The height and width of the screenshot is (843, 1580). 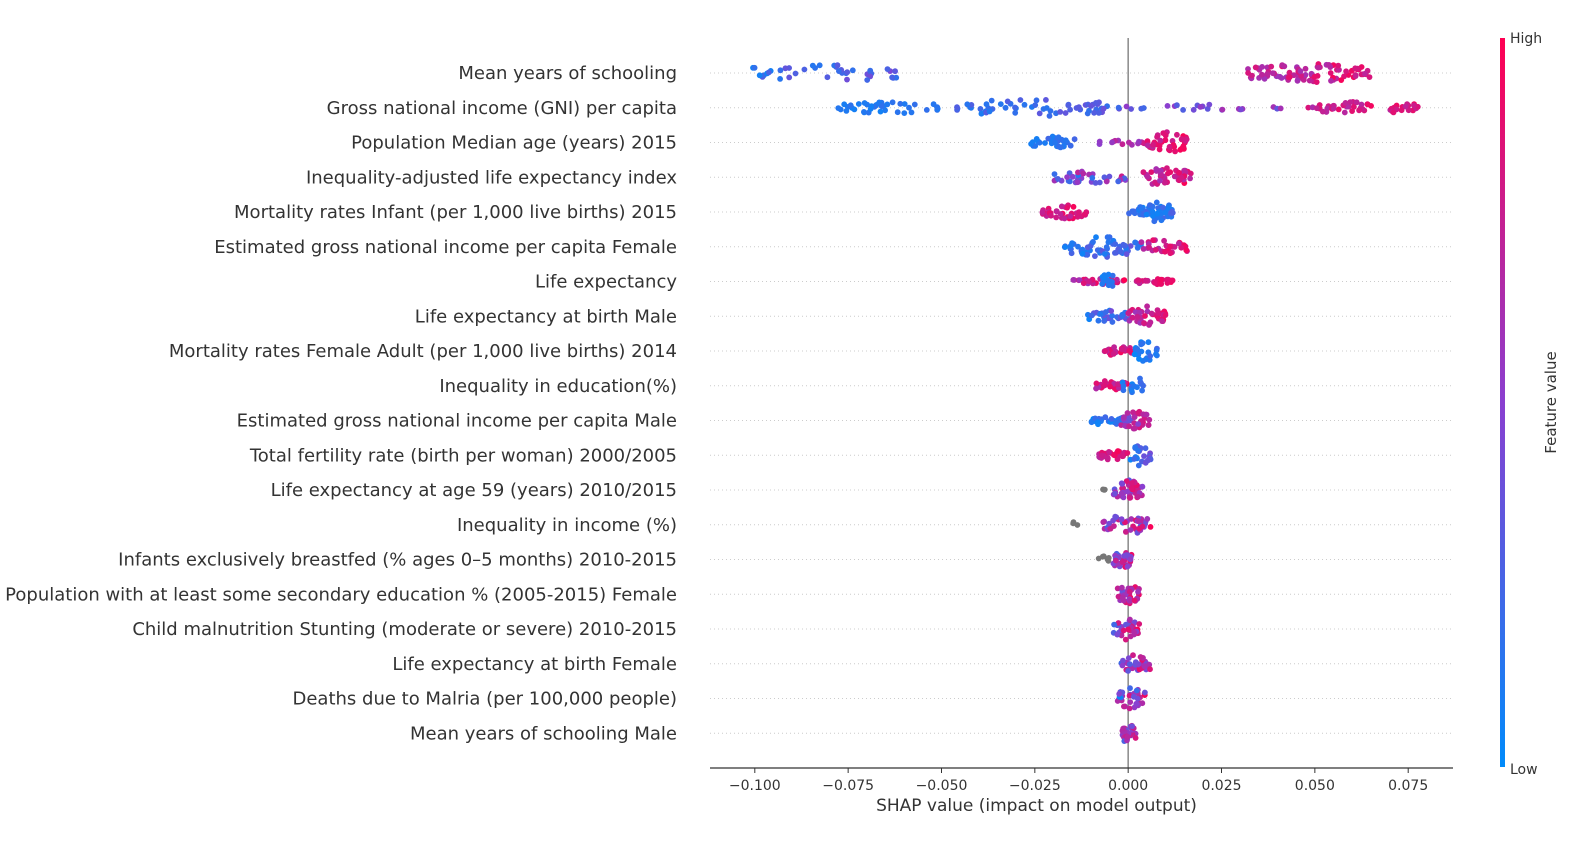 I want to click on feature-label: Gross national income (GNI) per capita, so click(x=502, y=108).